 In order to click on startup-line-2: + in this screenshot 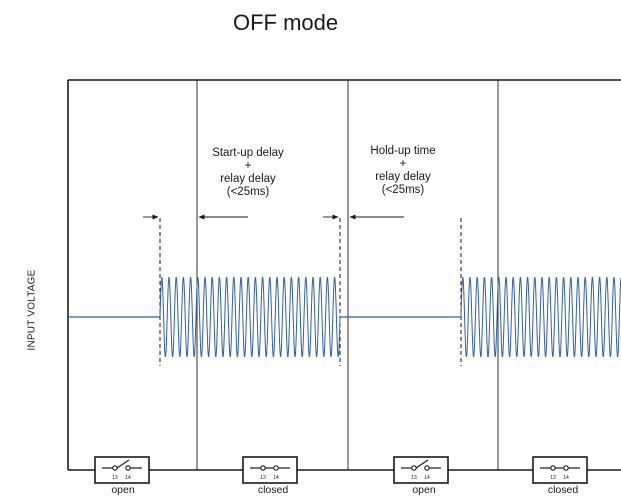, I will do `click(248, 166)`.